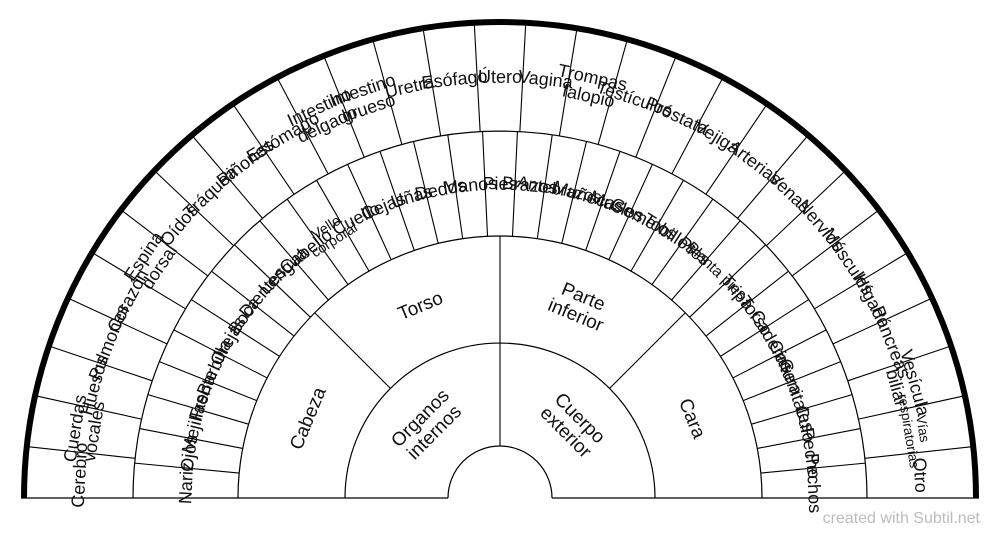 The width and height of the screenshot is (1000, 545). What do you see at coordinates (572, 426) in the screenshot?
I see `ring-1-label: Cuerpoexterior` at bounding box center [572, 426].